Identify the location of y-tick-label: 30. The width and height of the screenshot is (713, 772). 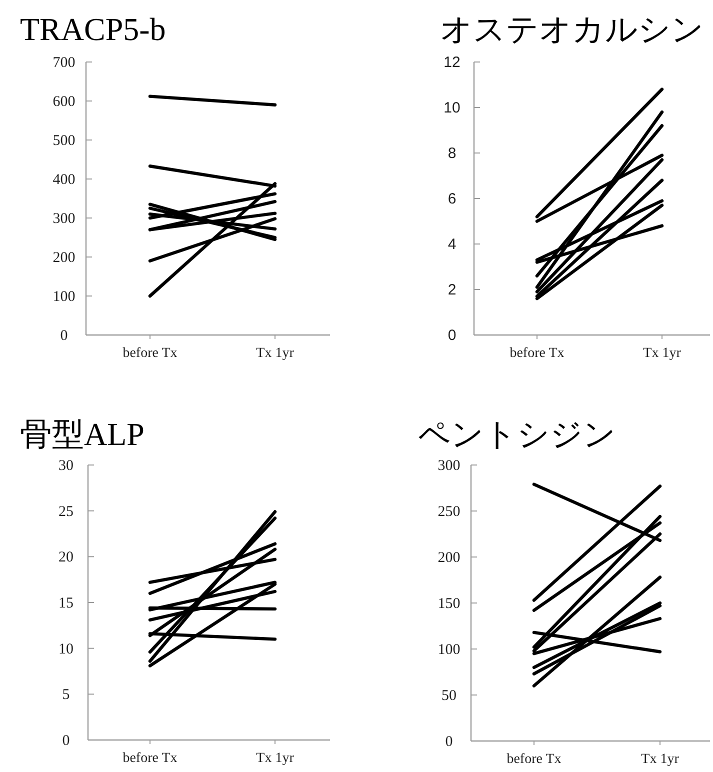
(66, 466).